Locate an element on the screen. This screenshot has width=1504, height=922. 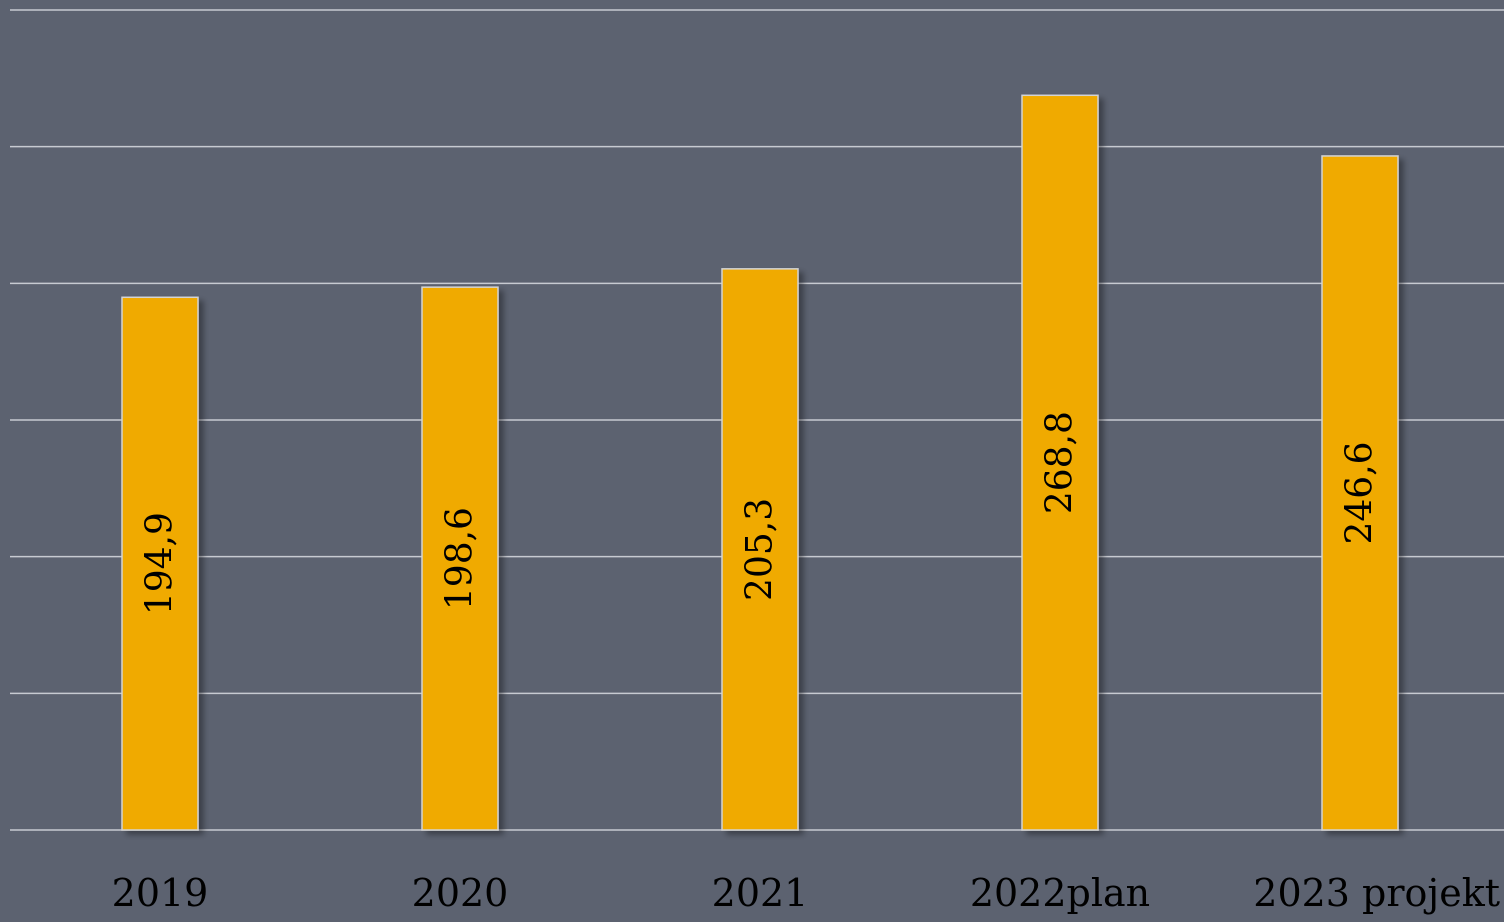
bar-2019 is located at coordinates (160, 563).